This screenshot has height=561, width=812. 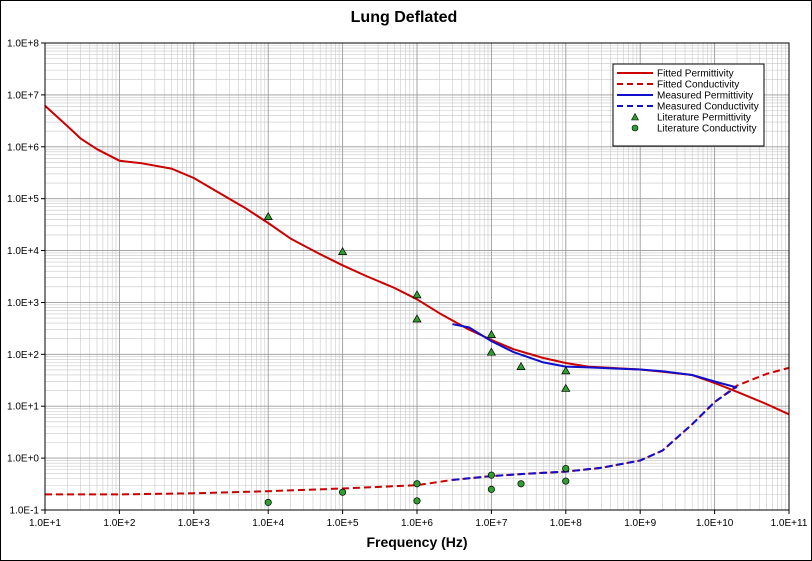 I want to click on y-tick-label: 1.0E+5, so click(x=23, y=199).